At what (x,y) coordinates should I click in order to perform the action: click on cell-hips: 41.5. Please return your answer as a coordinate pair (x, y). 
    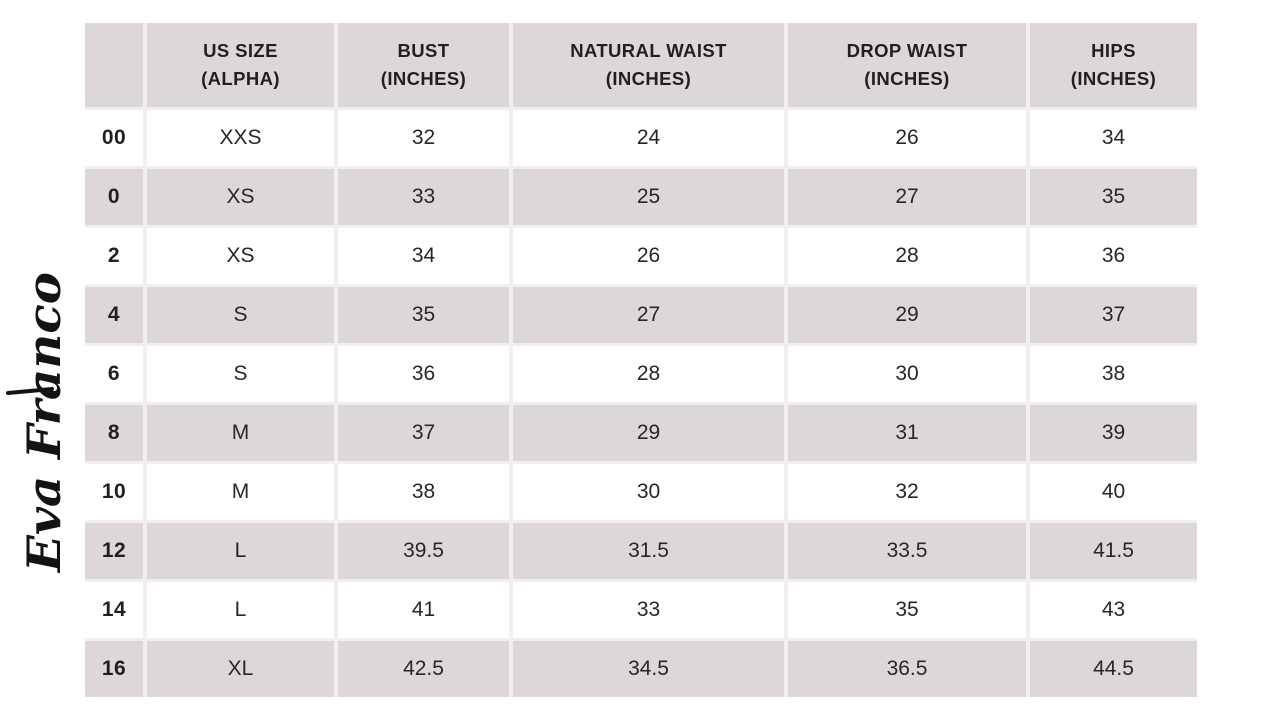
    Looking at the image, I should click on (1113, 551).